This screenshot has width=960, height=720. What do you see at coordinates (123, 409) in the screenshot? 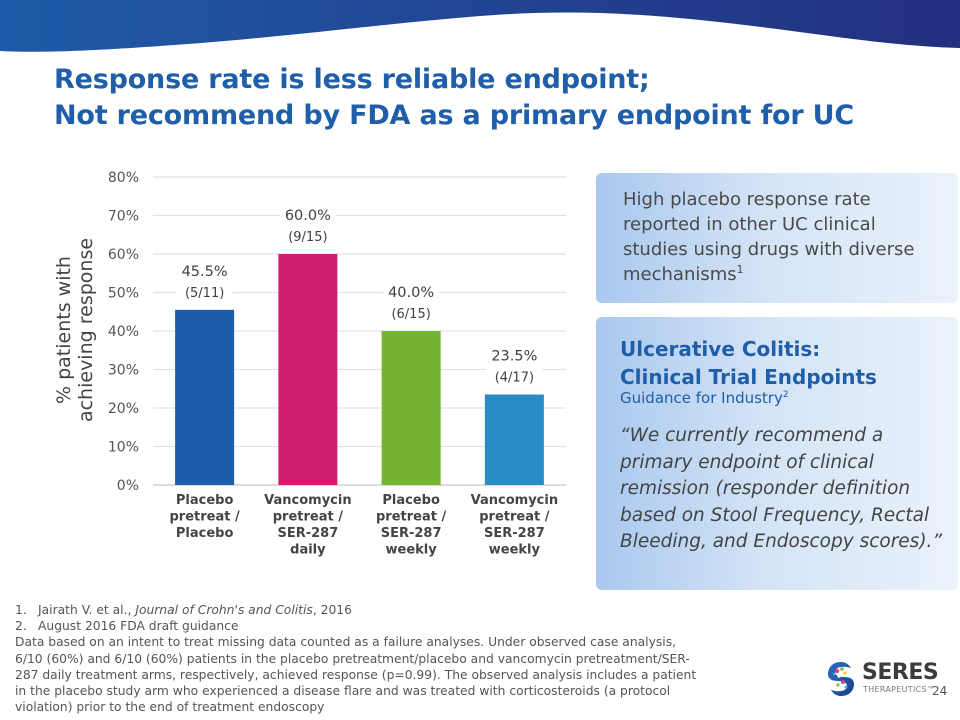
I see `y-tick-label: 20%` at bounding box center [123, 409].